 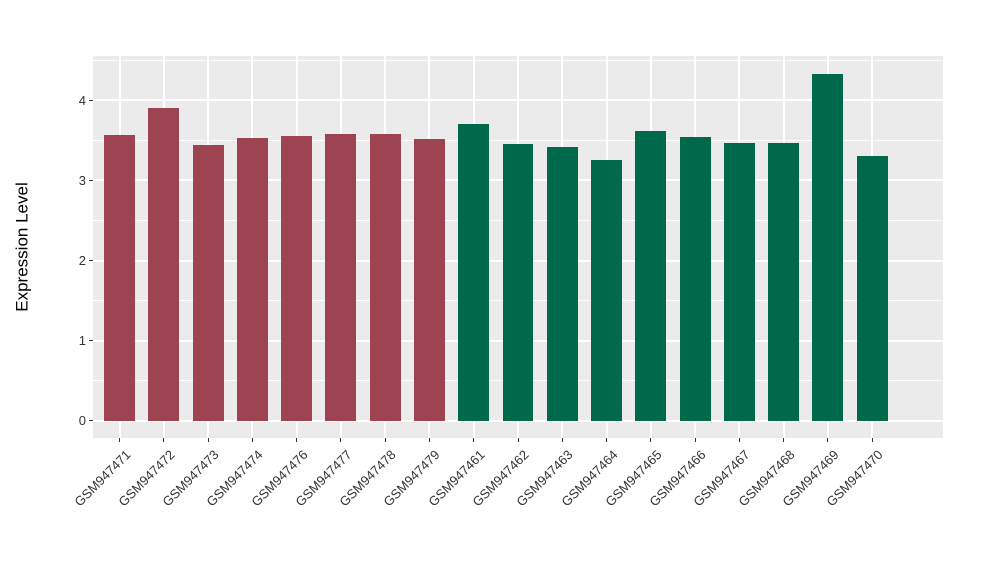 What do you see at coordinates (828, 247) in the screenshot?
I see `bar-GSM947469` at bounding box center [828, 247].